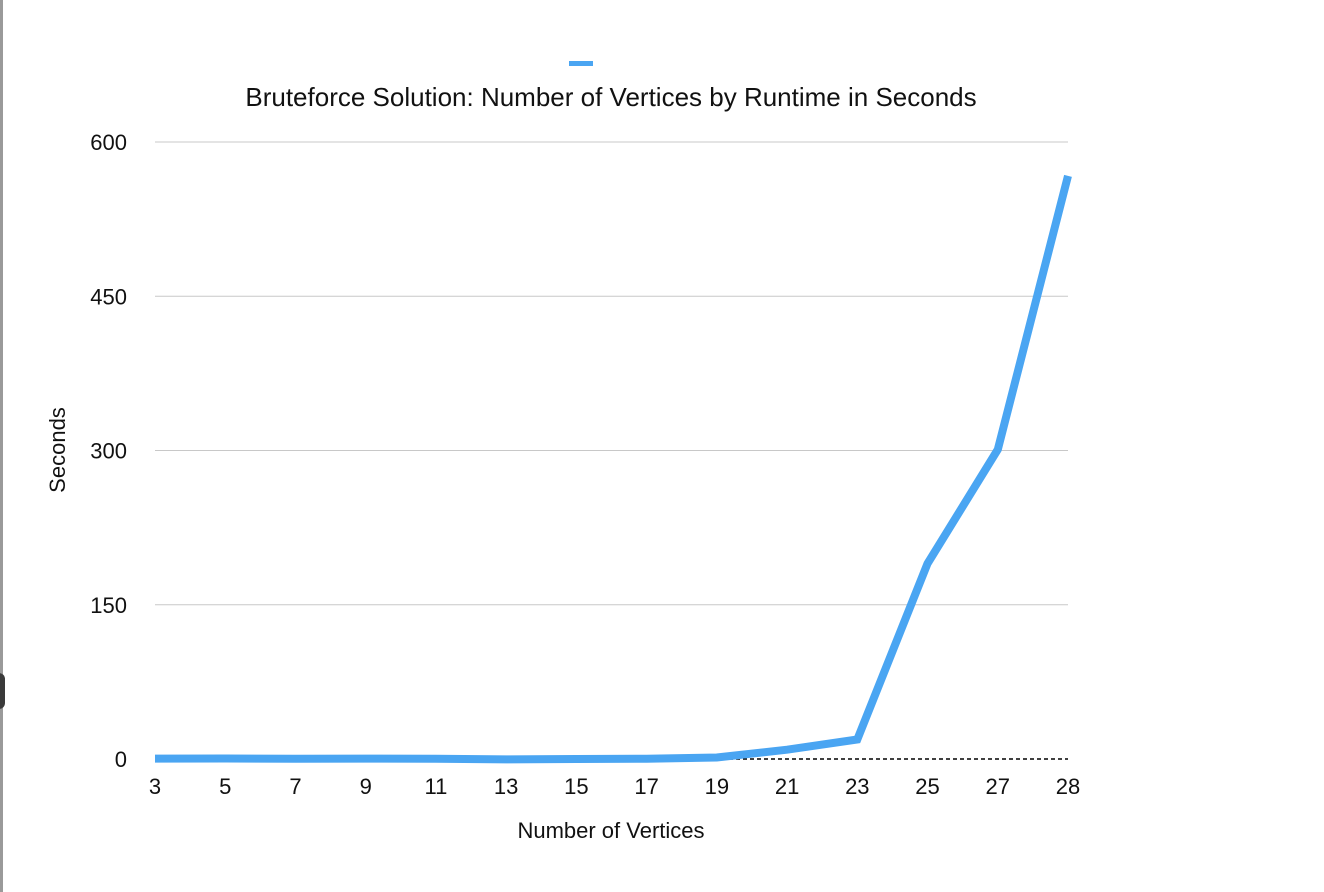 Image resolution: width=1324 pixels, height=892 pixels. I want to click on y-tick-label: 150, so click(108, 605).